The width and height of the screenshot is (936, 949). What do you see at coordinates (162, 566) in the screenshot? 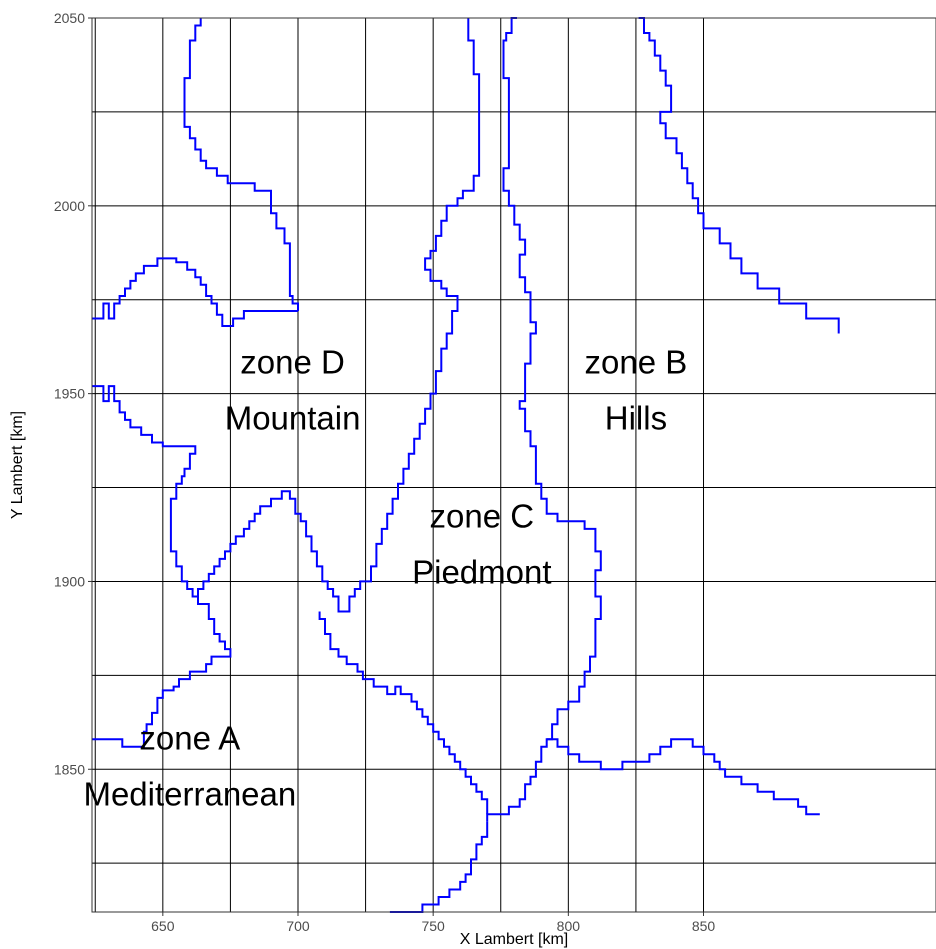
I see `boundary-mediterranean-north` at bounding box center [162, 566].